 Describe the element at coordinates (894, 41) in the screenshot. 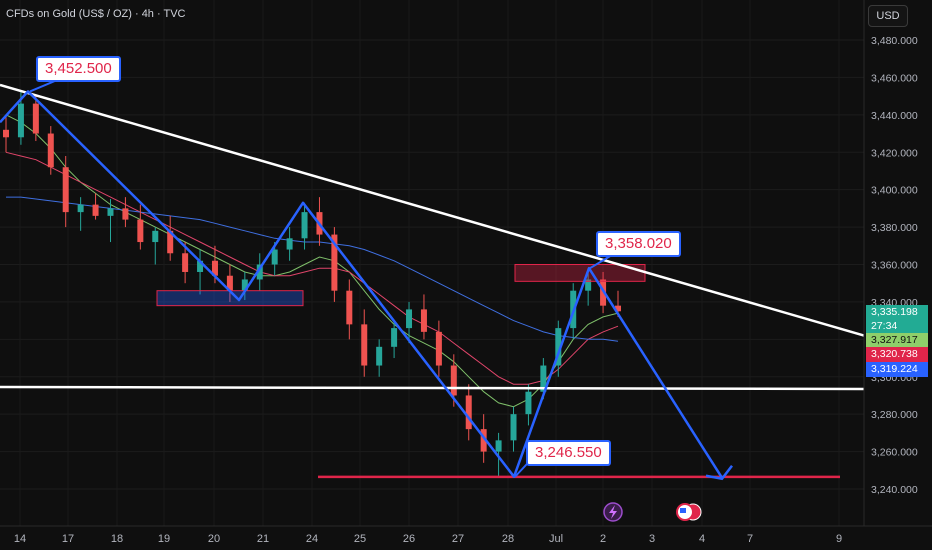

I see `price-tick-label: 3,480.000` at that location.